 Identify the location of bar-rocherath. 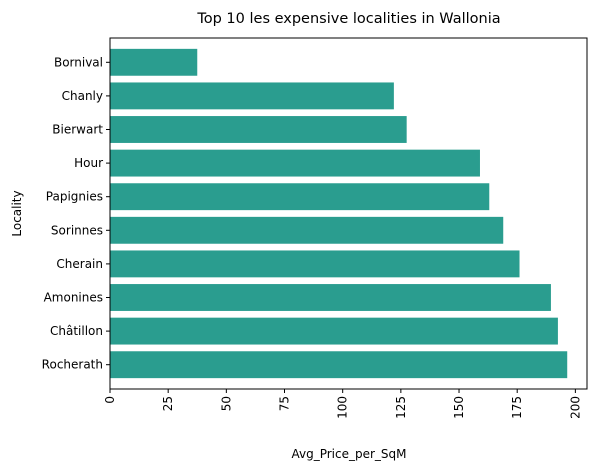
(339, 365).